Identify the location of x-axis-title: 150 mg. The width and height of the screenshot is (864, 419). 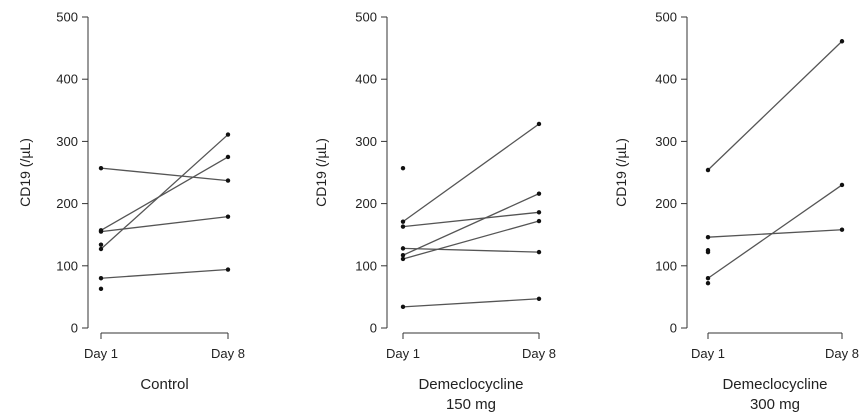
(471, 404).